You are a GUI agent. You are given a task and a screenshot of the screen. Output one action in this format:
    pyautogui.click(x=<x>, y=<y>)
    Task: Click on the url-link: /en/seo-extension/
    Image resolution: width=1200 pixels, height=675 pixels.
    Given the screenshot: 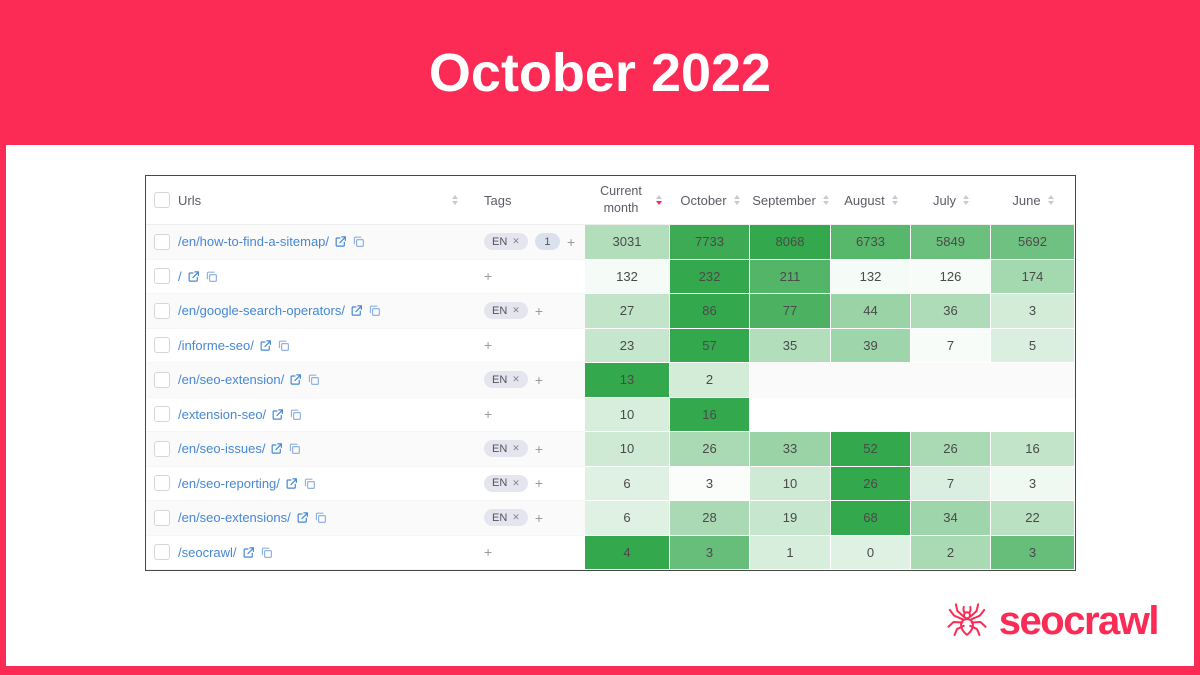 What is the action you would take?
    pyautogui.click(x=231, y=380)
    